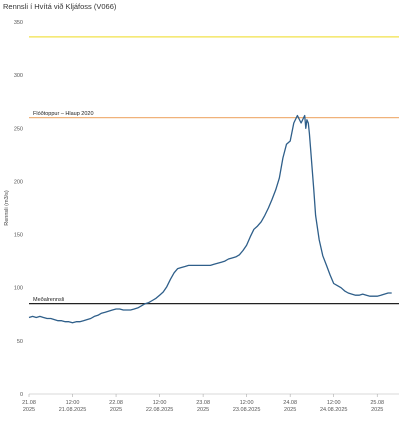 This screenshot has width=404, height=422. I want to click on y-tick-label: 150, so click(18, 236).